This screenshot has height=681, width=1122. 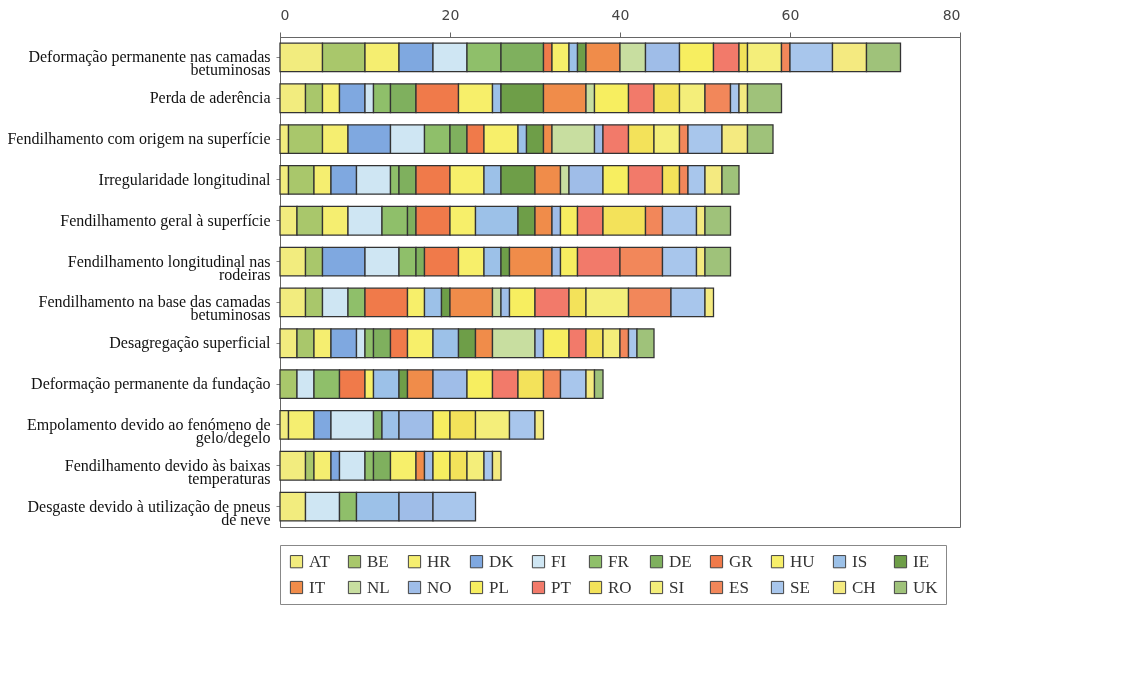 I want to click on y-tick-label: Fendilhamento geral à superfície, so click(x=165, y=220).